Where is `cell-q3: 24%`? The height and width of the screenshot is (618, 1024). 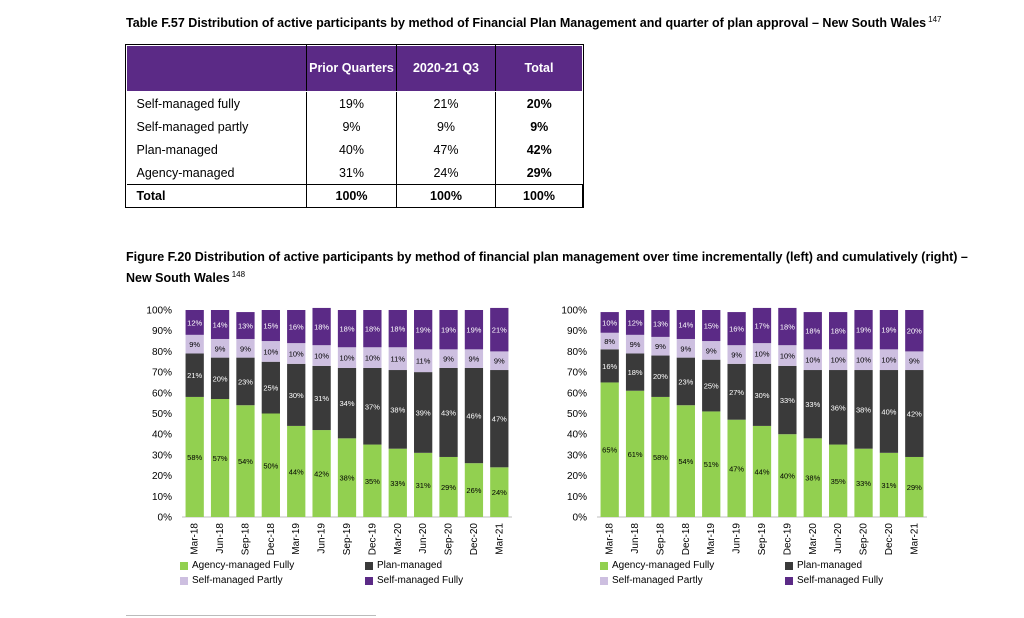 cell-q3: 24% is located at coordinates (446, 173).